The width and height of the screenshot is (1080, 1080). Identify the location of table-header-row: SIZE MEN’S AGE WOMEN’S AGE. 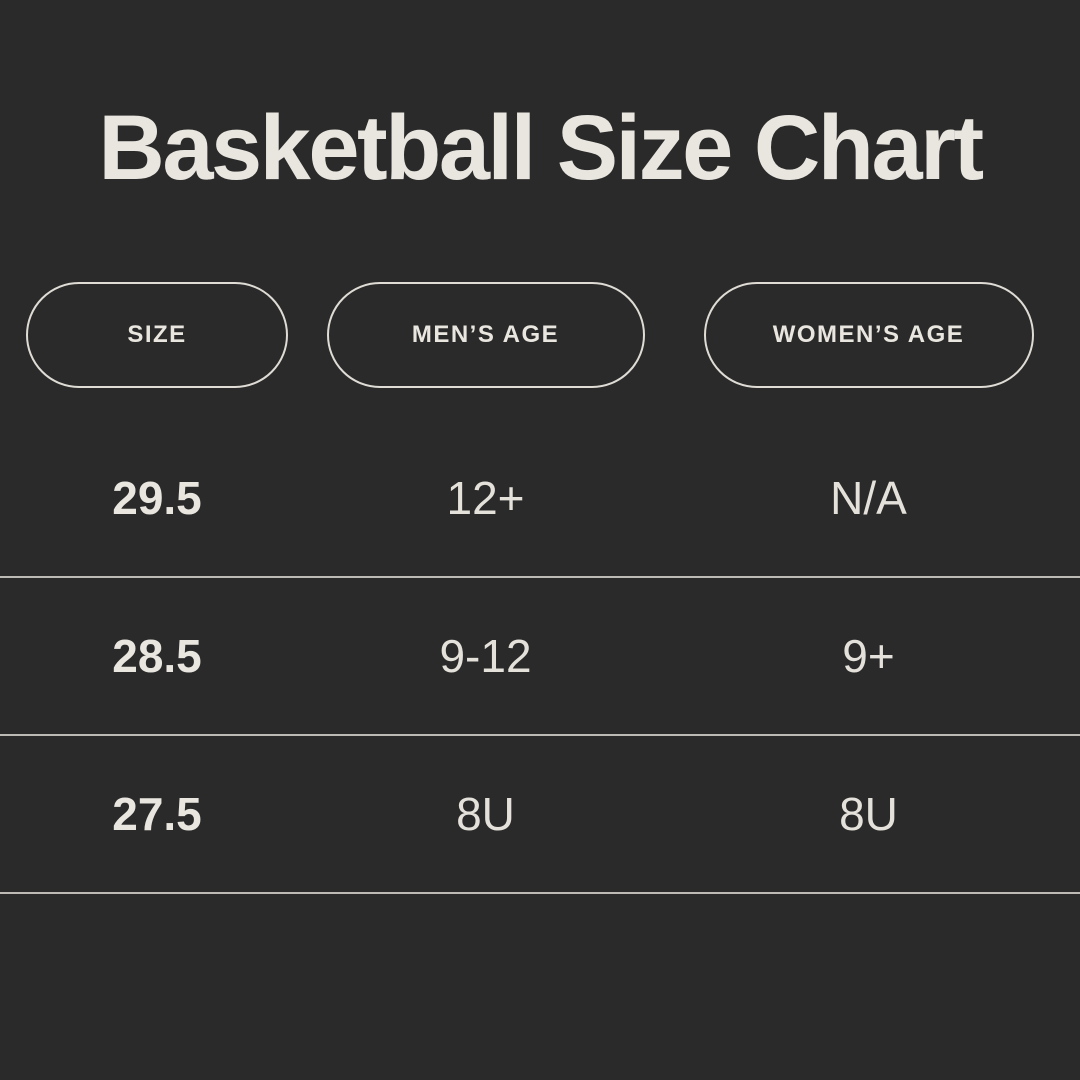
(540, 335).